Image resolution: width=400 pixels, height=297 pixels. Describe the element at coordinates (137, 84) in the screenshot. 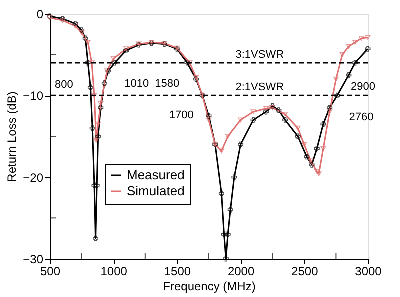

I see `annotation: 1010` at that location.